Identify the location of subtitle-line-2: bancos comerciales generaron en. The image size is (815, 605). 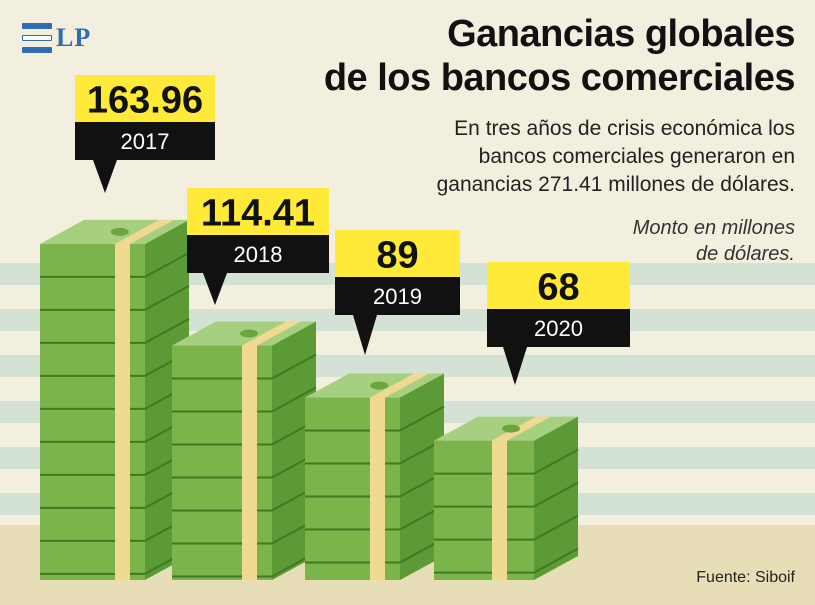
(636, 156).